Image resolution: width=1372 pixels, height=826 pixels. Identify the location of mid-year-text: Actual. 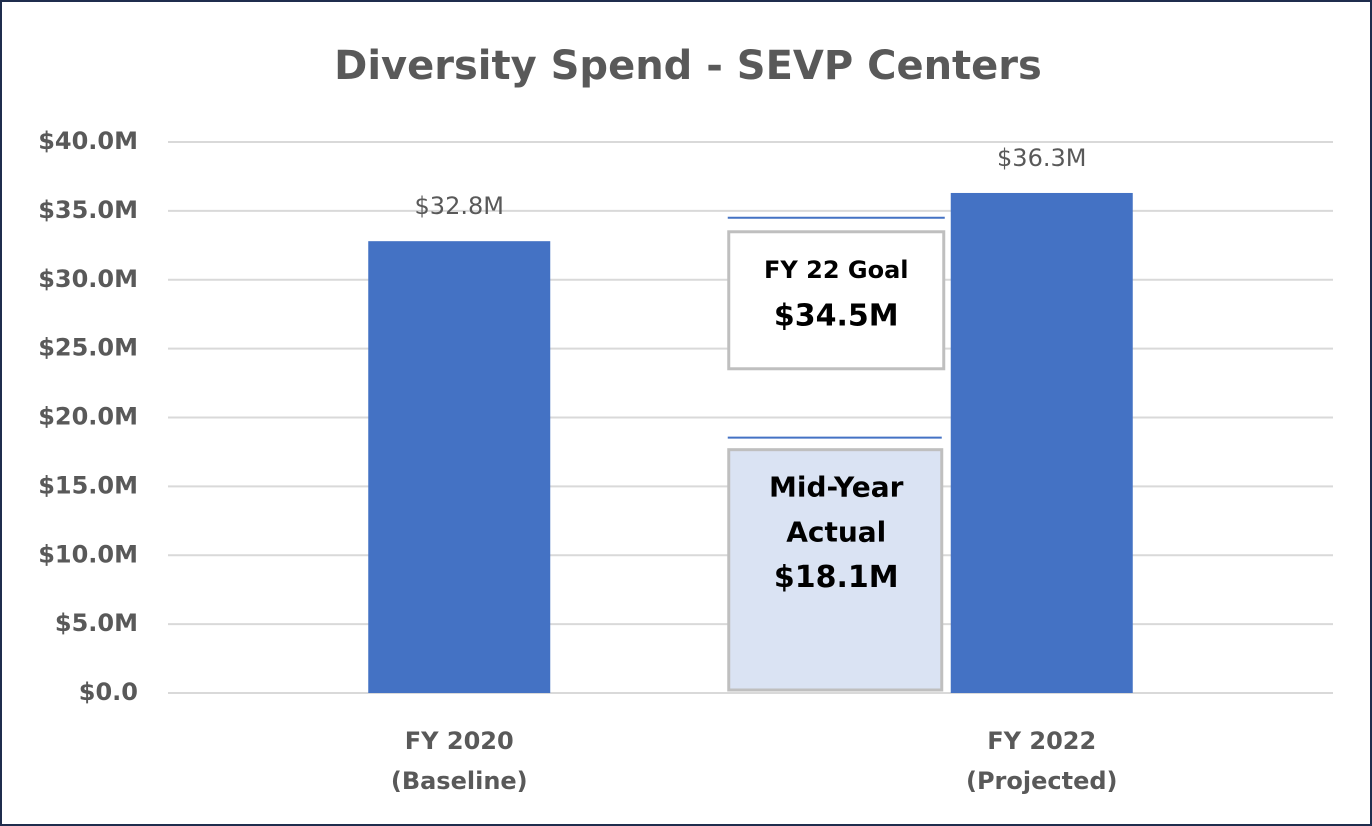
(836, 532).